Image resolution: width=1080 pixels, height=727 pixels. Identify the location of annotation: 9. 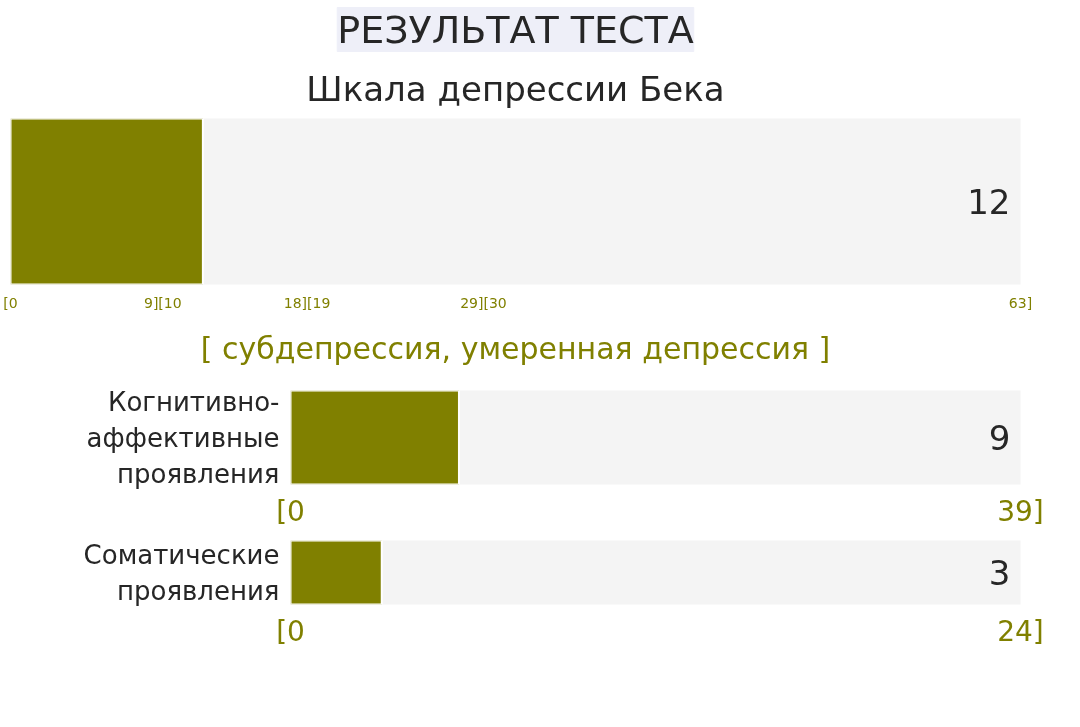
(999, 438).